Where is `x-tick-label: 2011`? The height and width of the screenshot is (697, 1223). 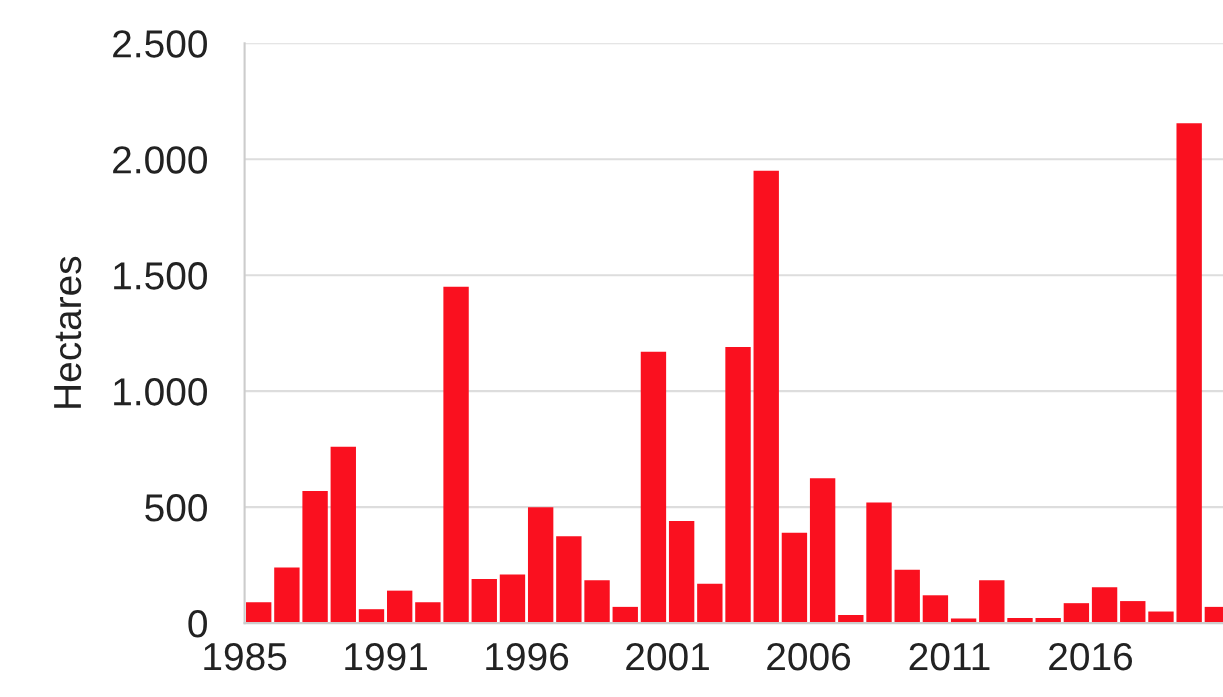 x-tick-label: 2011 is located at coordinates (949, 656).